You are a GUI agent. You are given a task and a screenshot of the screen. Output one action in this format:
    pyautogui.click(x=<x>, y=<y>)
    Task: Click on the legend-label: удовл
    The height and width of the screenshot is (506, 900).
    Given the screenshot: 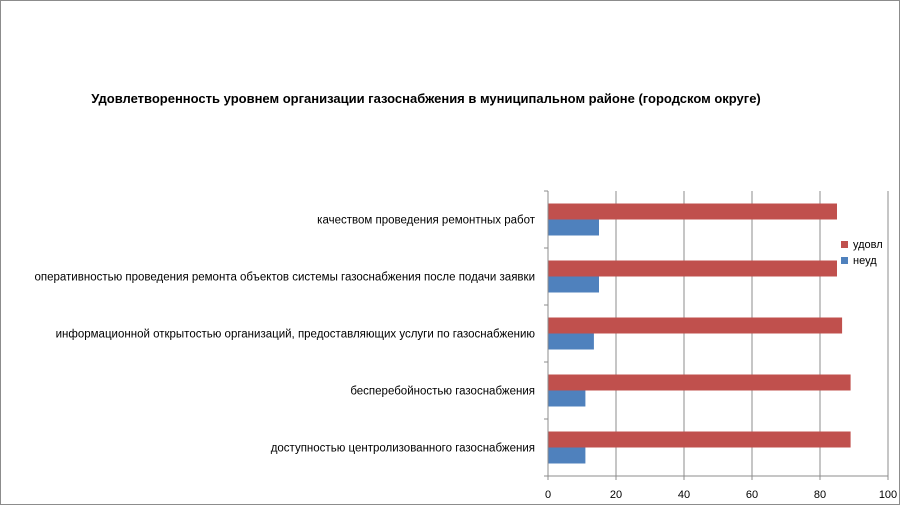 What is the action you would take?
    pyautogui.click(x=868, y=245)
    